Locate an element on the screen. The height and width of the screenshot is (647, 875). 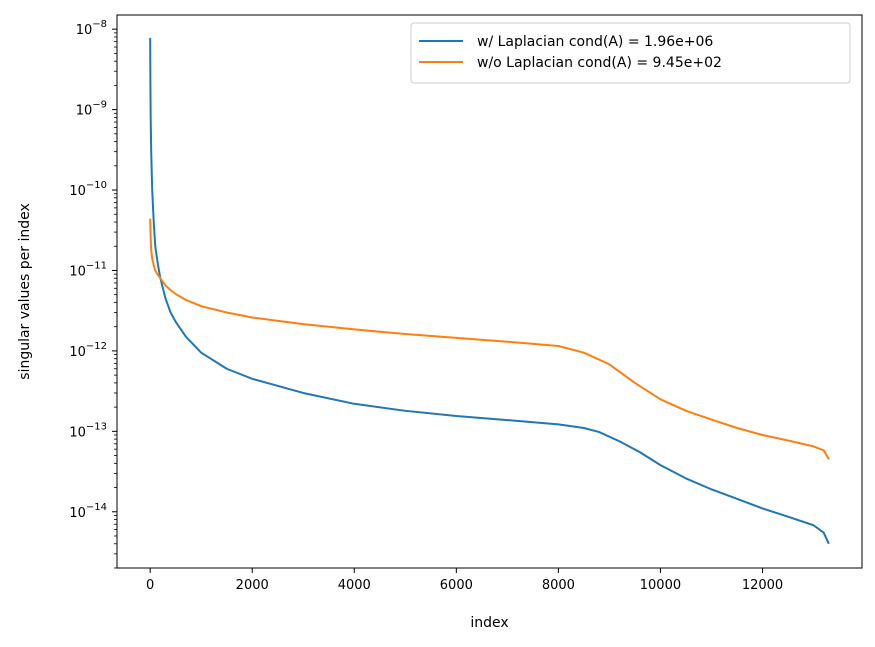
x-axis: 0 2000 4000 6000 8000 10000 12000 is located at coordinates (464, 580).